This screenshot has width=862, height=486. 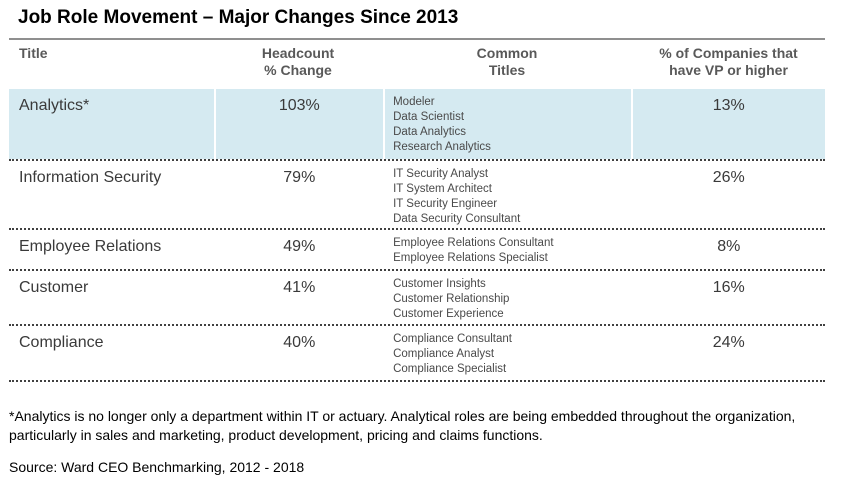 I want to click on row-title: Information Security, so click(x=90, y=177).